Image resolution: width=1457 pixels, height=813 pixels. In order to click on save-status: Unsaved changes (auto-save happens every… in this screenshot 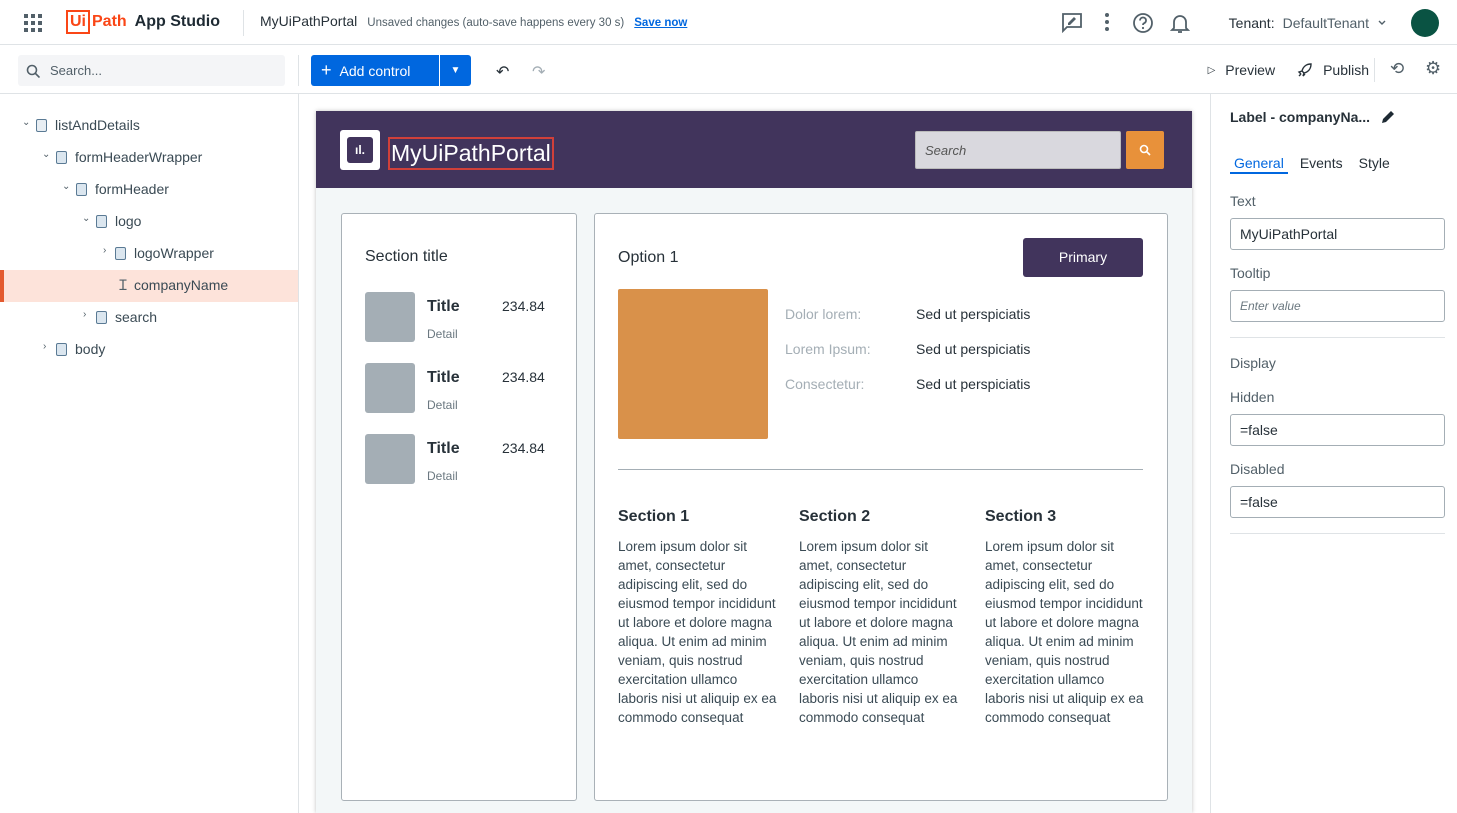, I will do `click(496, 23)`.